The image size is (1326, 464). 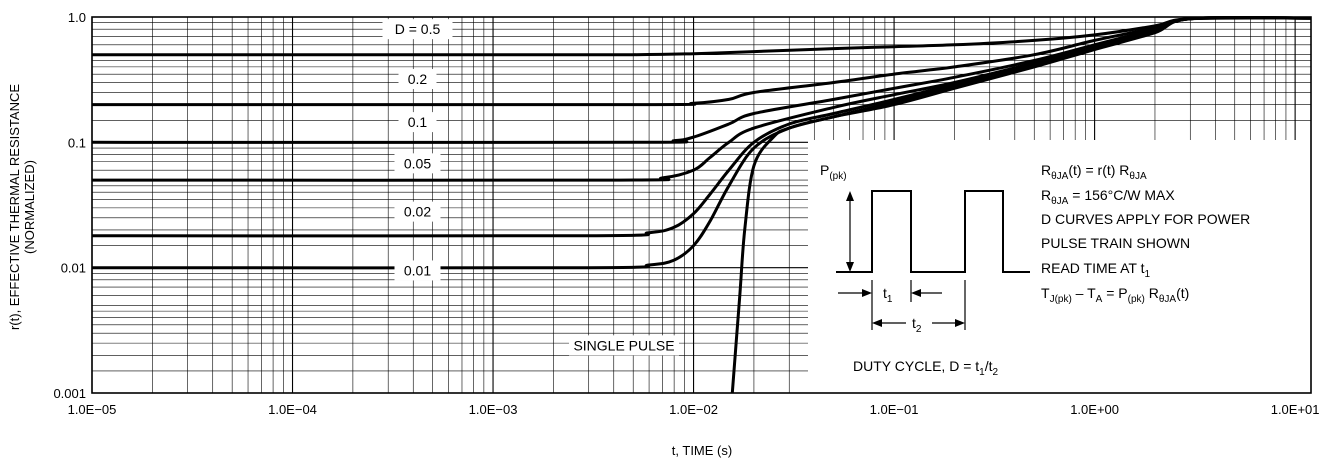 I want to click on y-tick-label: 0.001, so click(x=69, y=393).